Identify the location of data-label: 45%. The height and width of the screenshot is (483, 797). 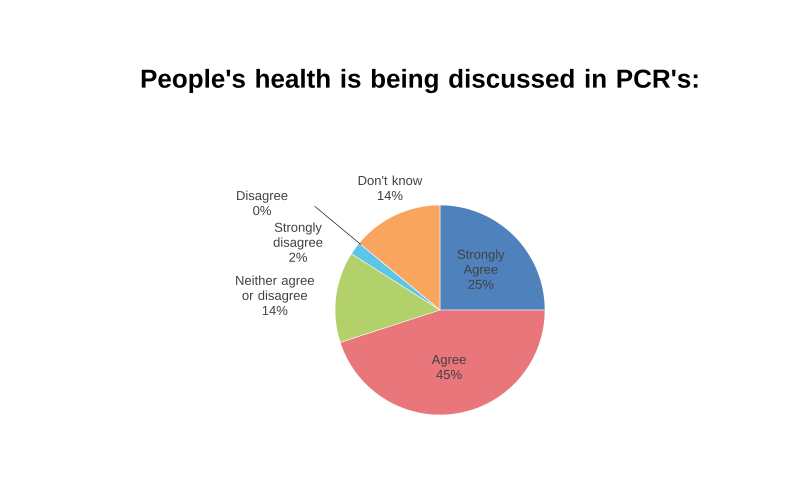
(449, 375).